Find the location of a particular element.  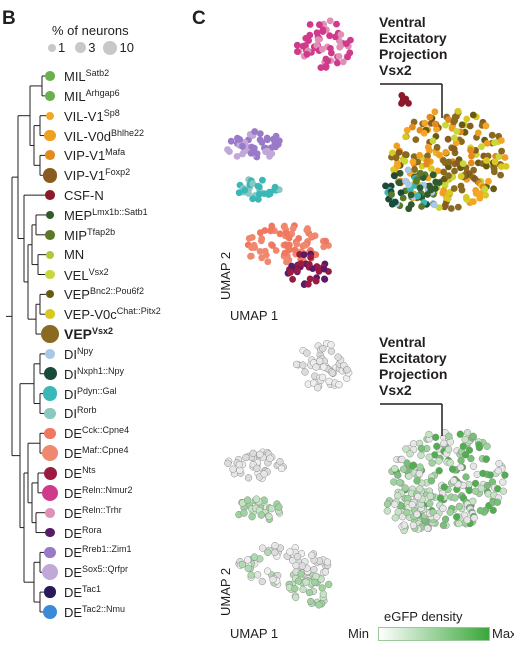

cluster-marker-genes: Rreb1::Zim1 is located at coordinates (107, 549).